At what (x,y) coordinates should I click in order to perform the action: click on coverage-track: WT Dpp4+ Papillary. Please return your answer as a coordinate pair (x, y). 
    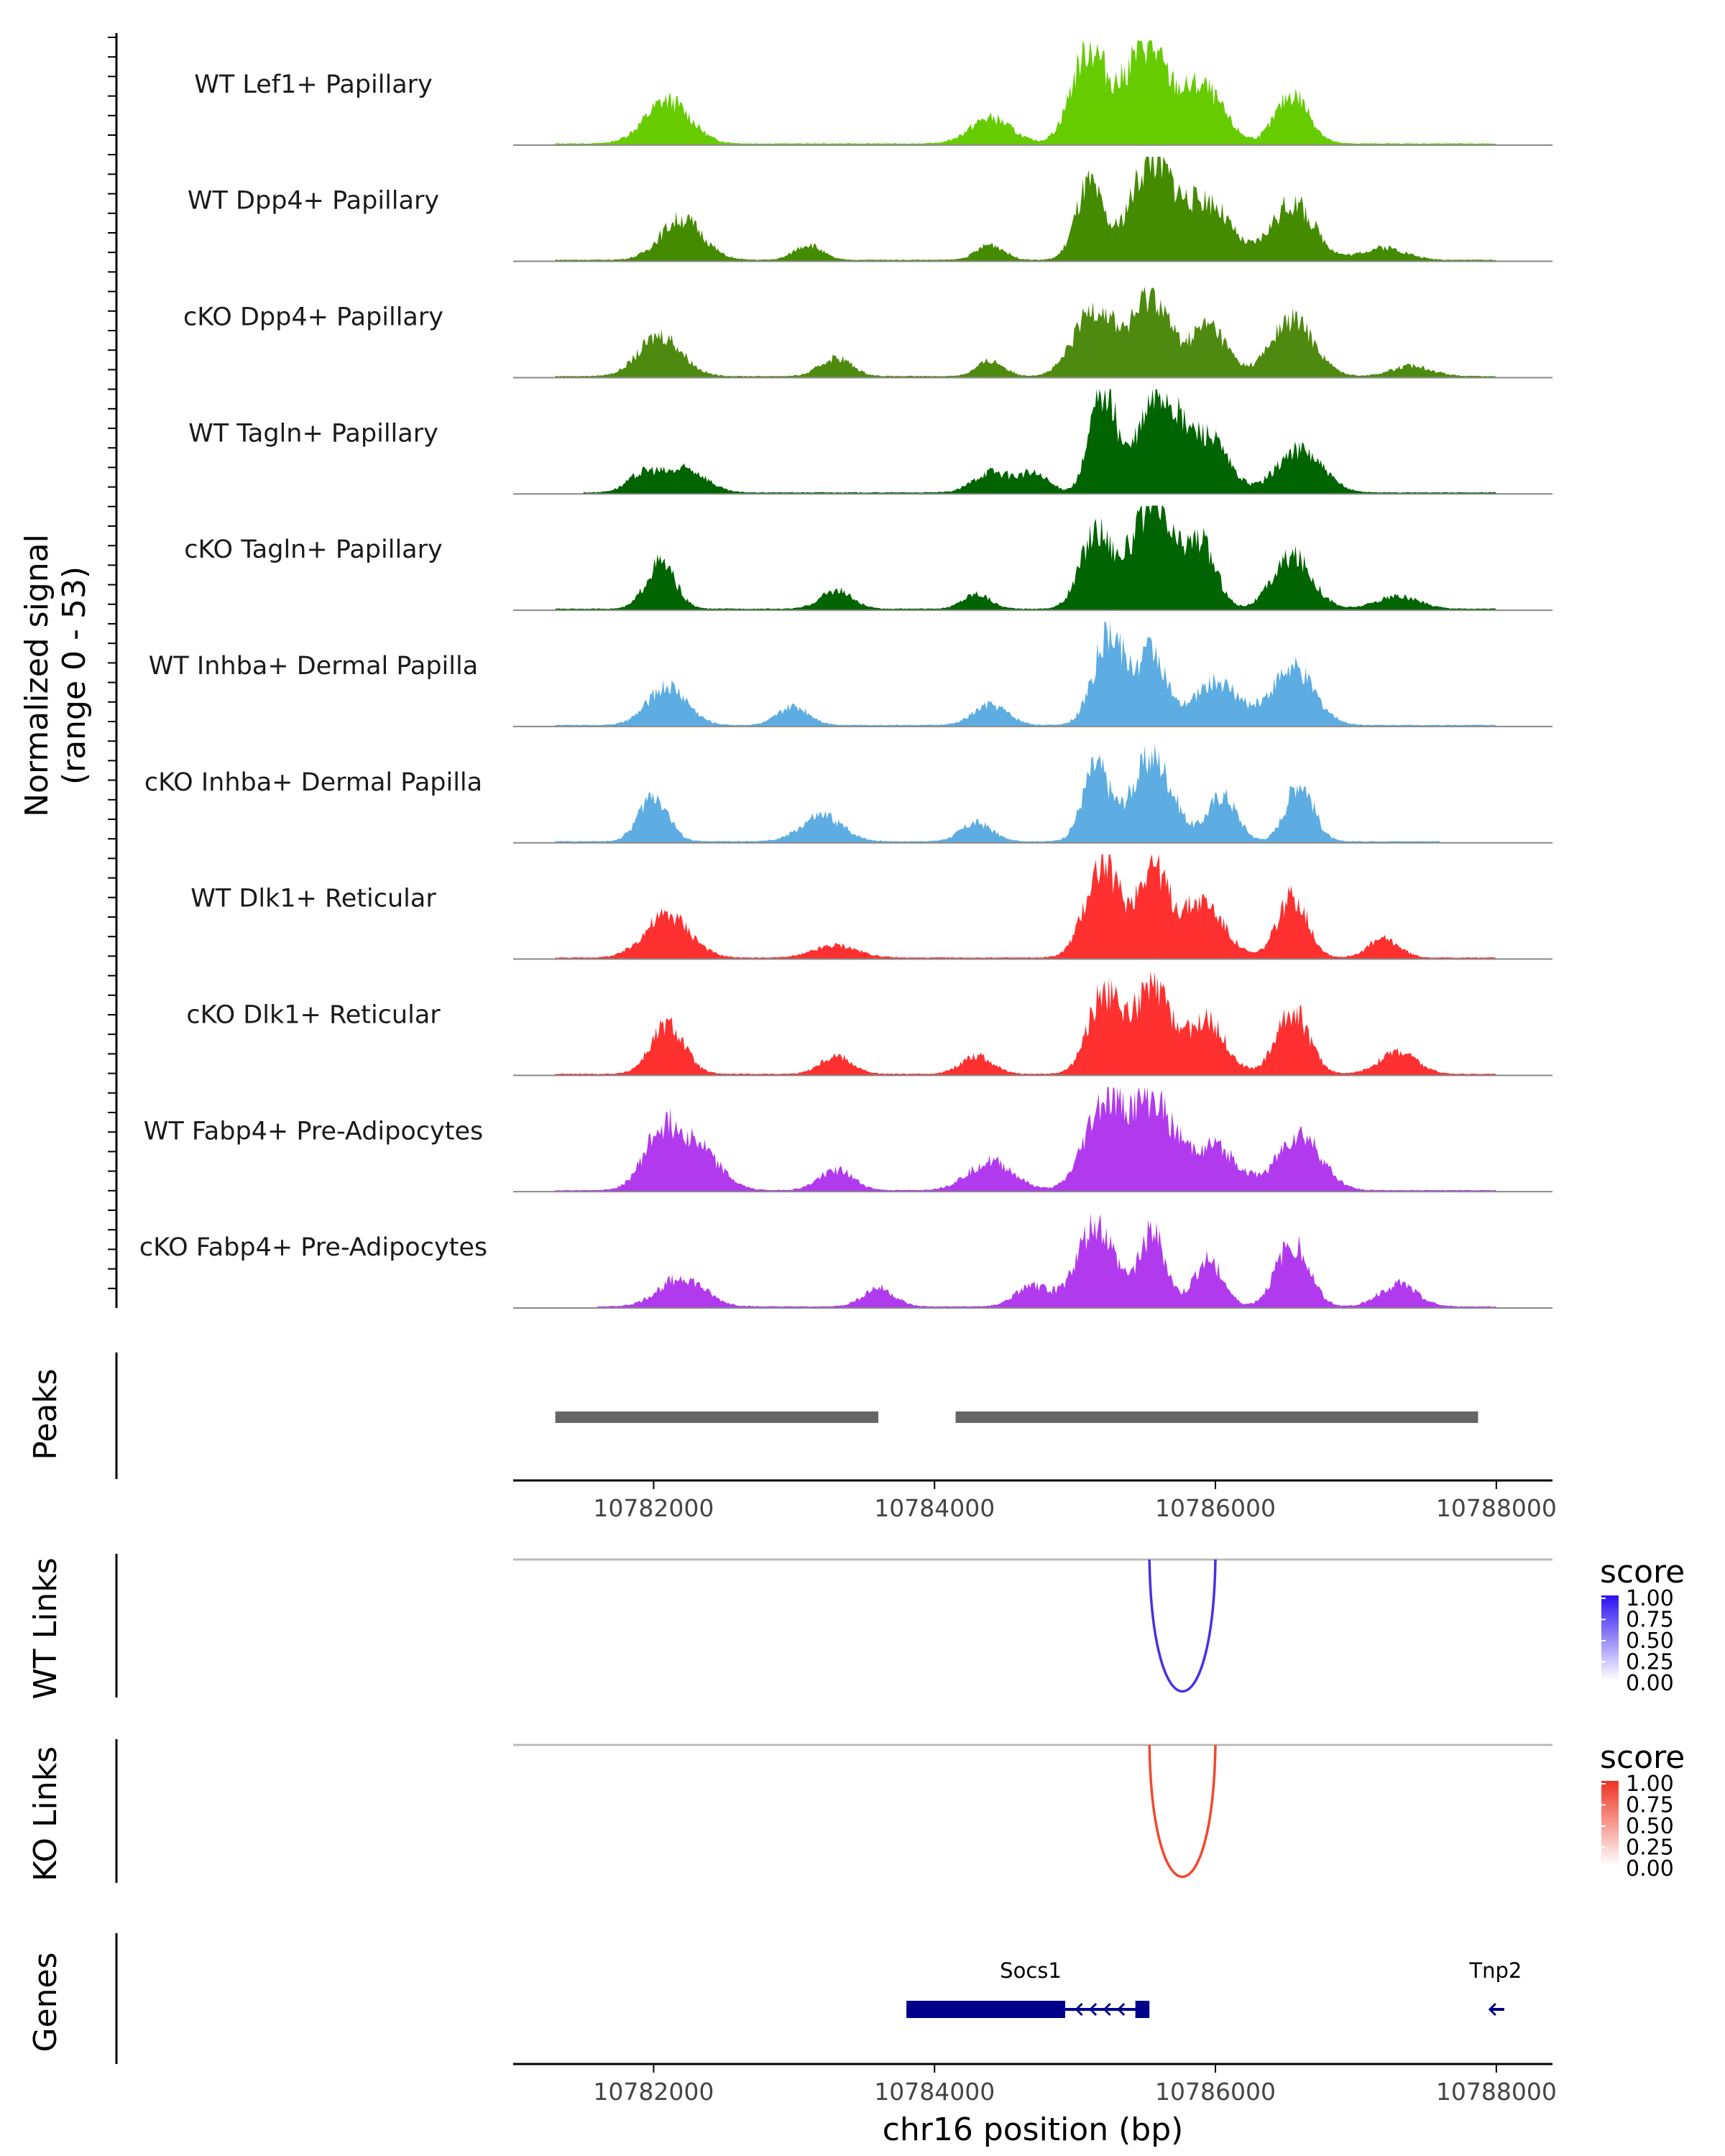
    Looking at the image, I should click on (870, 209).